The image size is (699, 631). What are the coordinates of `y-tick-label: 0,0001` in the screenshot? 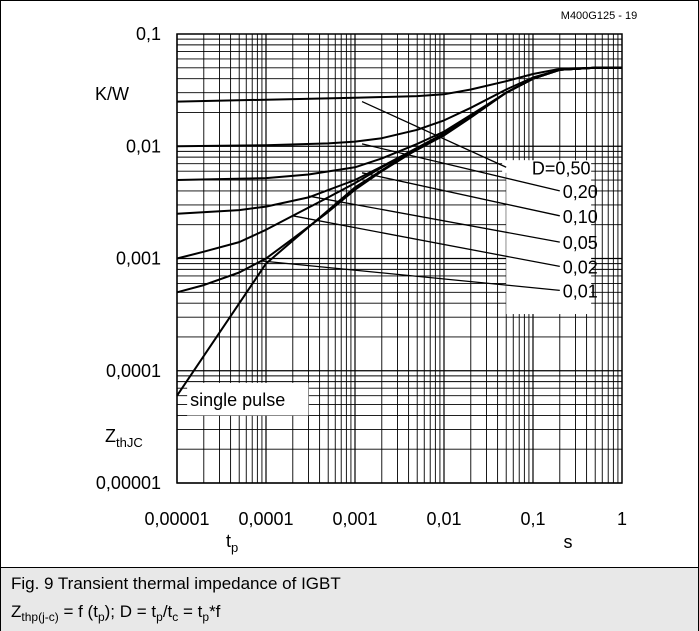 It's located at (133, 371).